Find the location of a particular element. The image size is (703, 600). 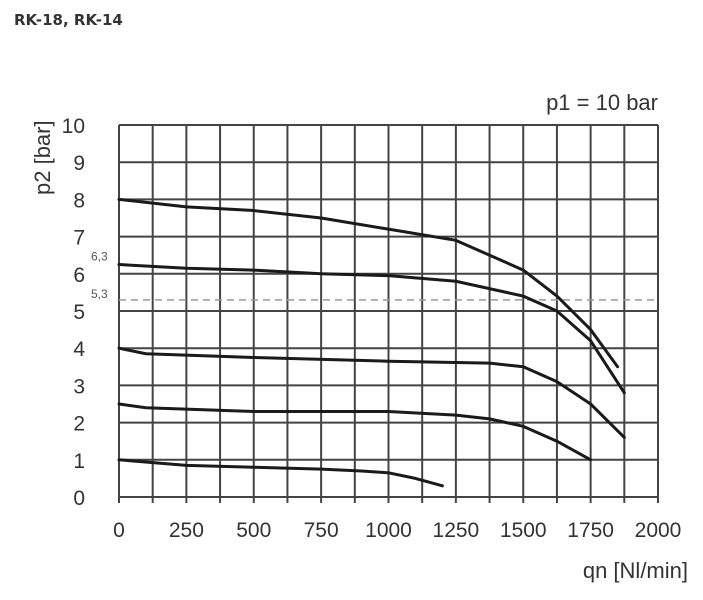

x-tick-label: 2000 is located at coordinates (658, 530).